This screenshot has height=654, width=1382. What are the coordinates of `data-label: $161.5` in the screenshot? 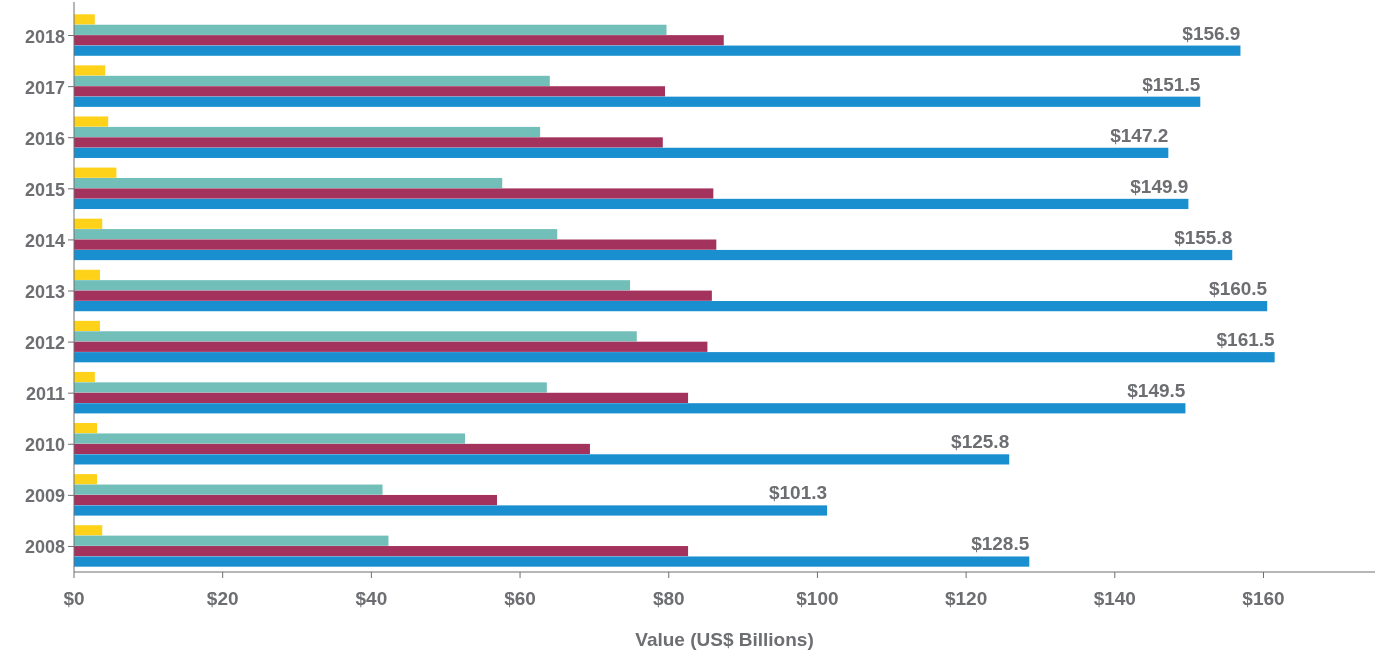 It's located at (1246, 340).